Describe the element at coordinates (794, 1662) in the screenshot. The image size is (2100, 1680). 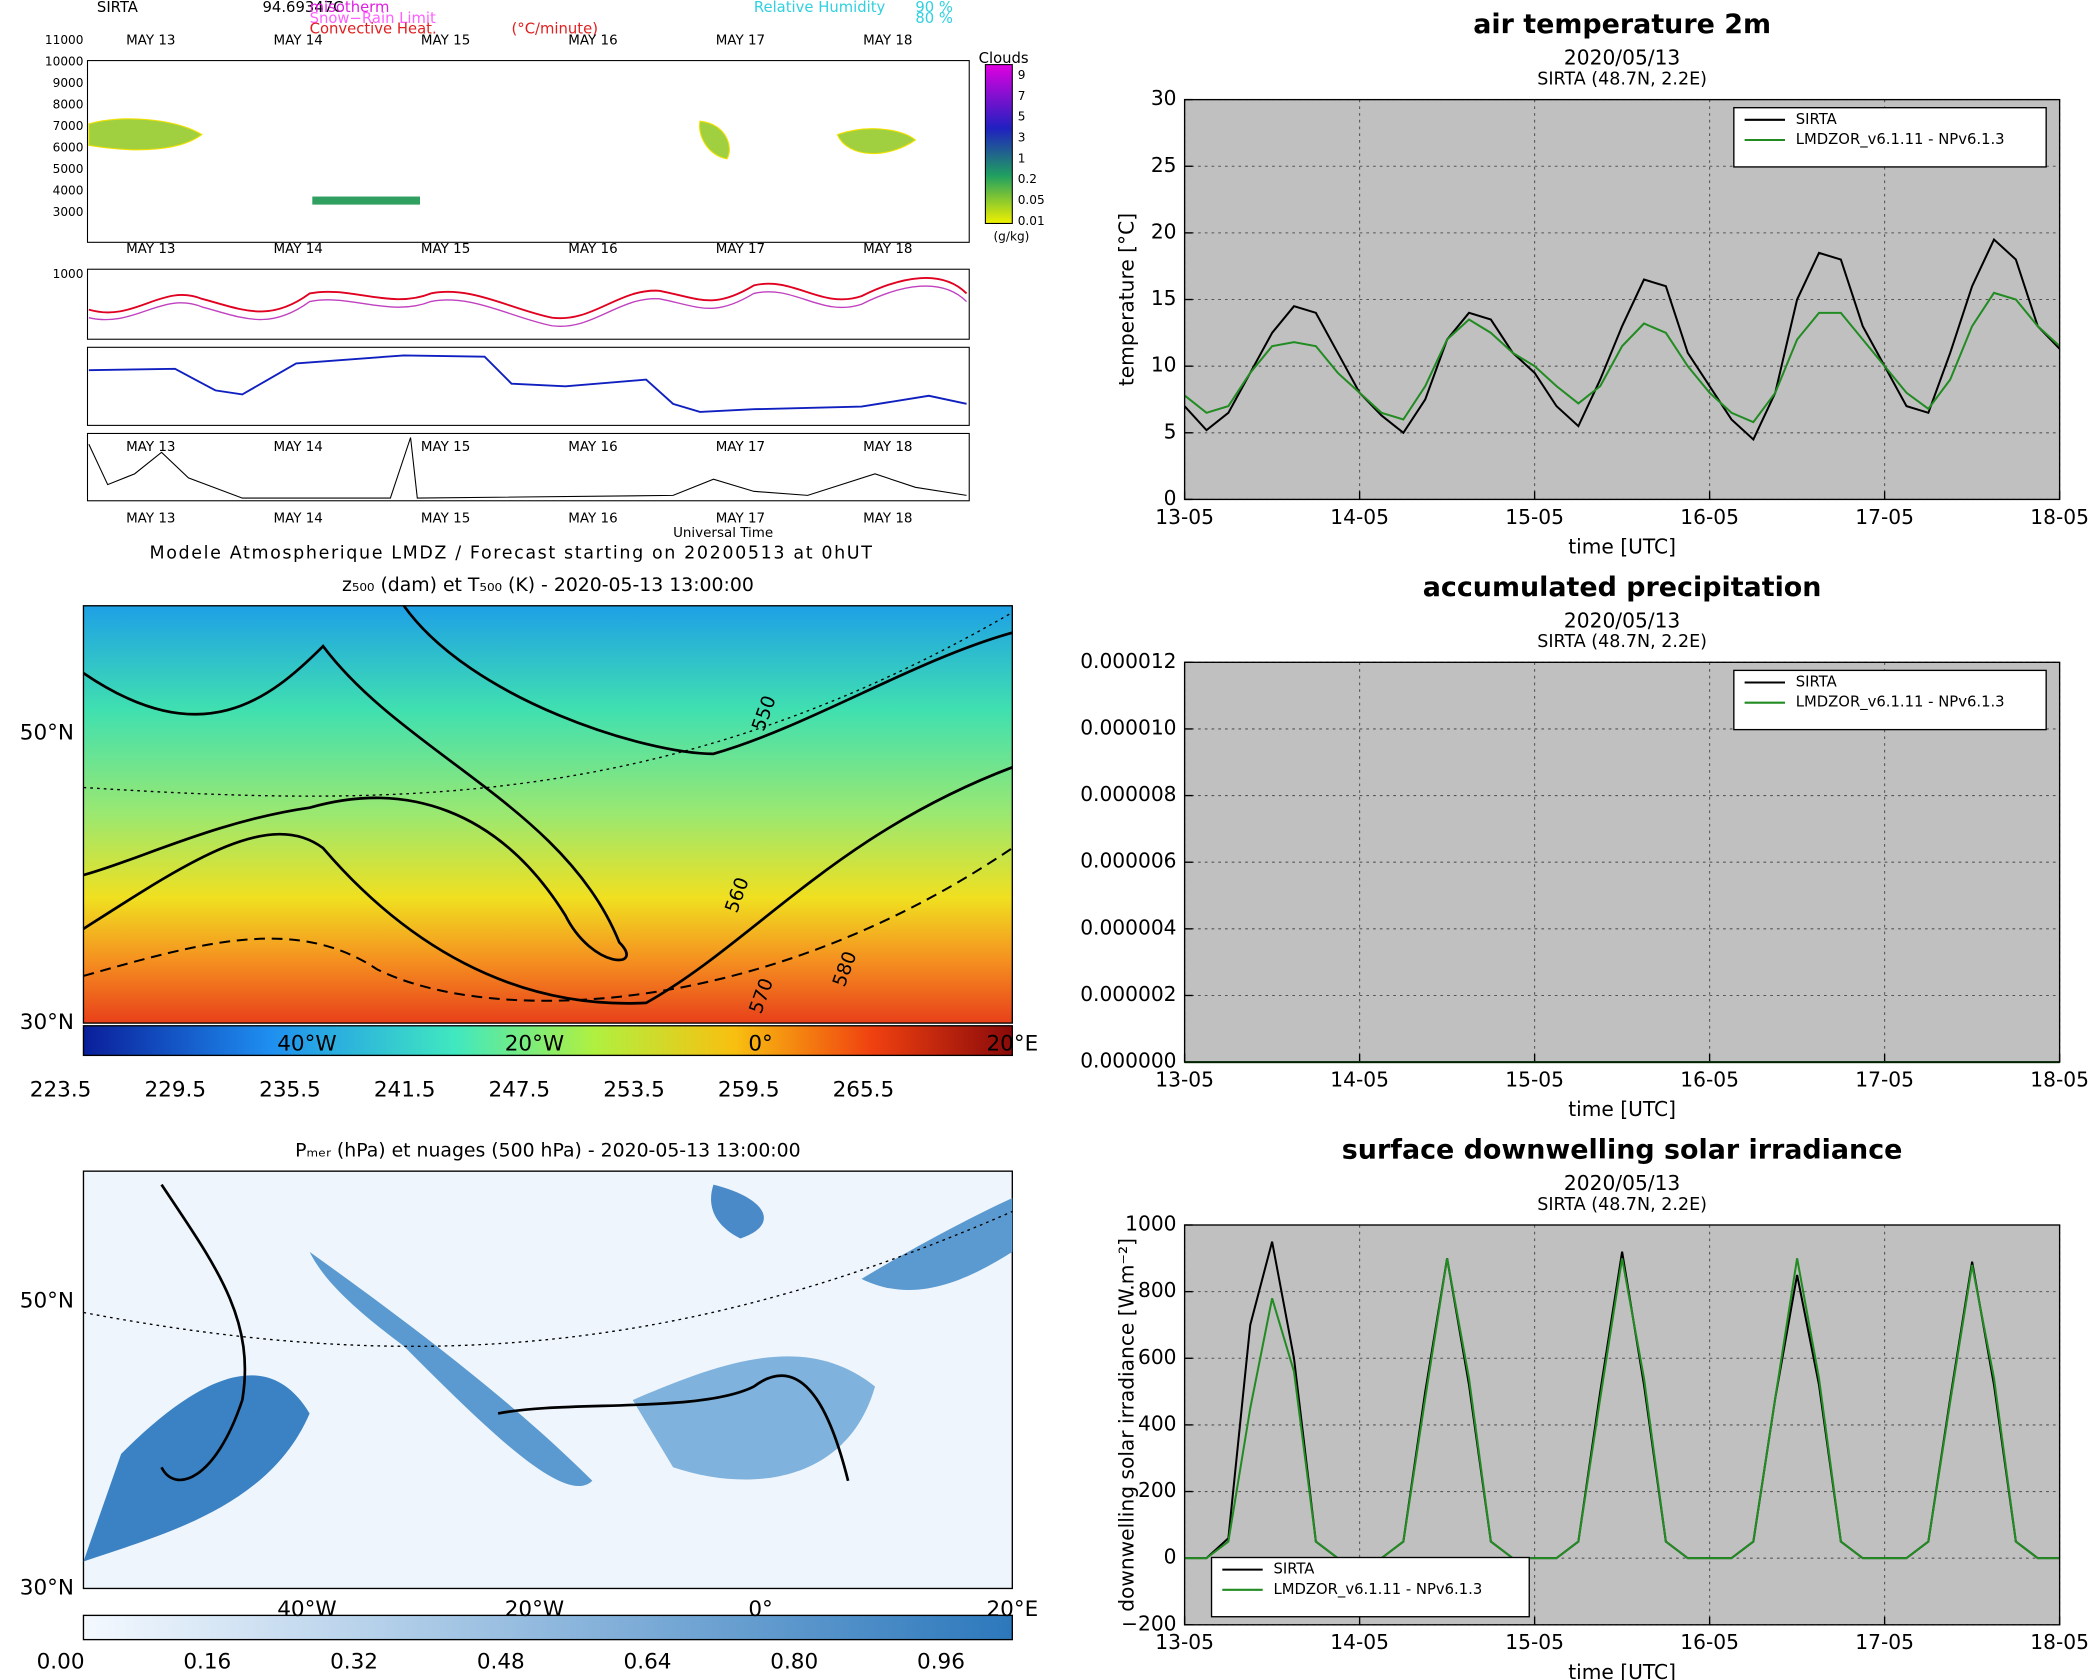
I see `colorbar-label: 0.80` at that location.